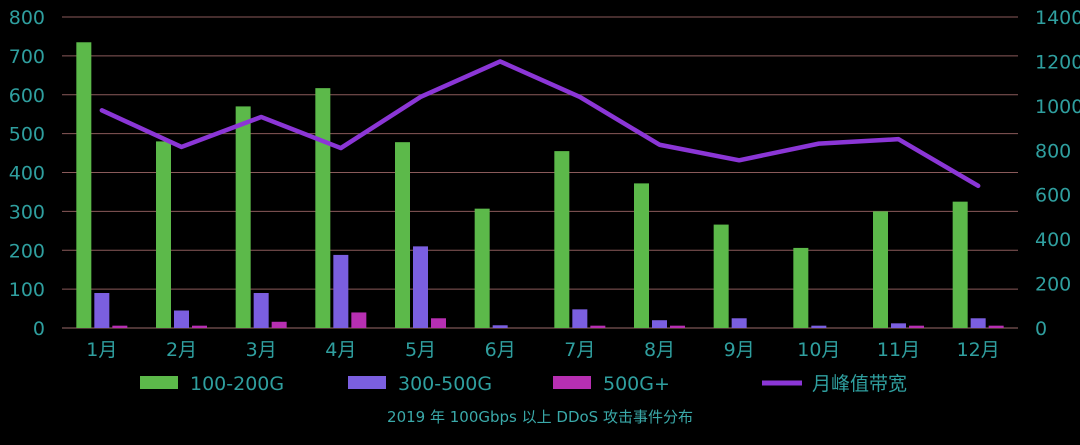  Describe the element at coordinates (445, 384) in the screenshot. I see `legend-label: 300-500G` at that location.